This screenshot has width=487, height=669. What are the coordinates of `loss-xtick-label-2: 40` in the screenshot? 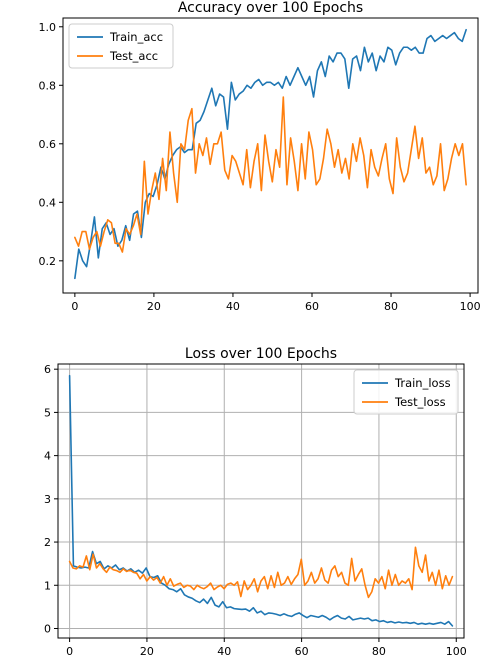 It's located at (224, 651).